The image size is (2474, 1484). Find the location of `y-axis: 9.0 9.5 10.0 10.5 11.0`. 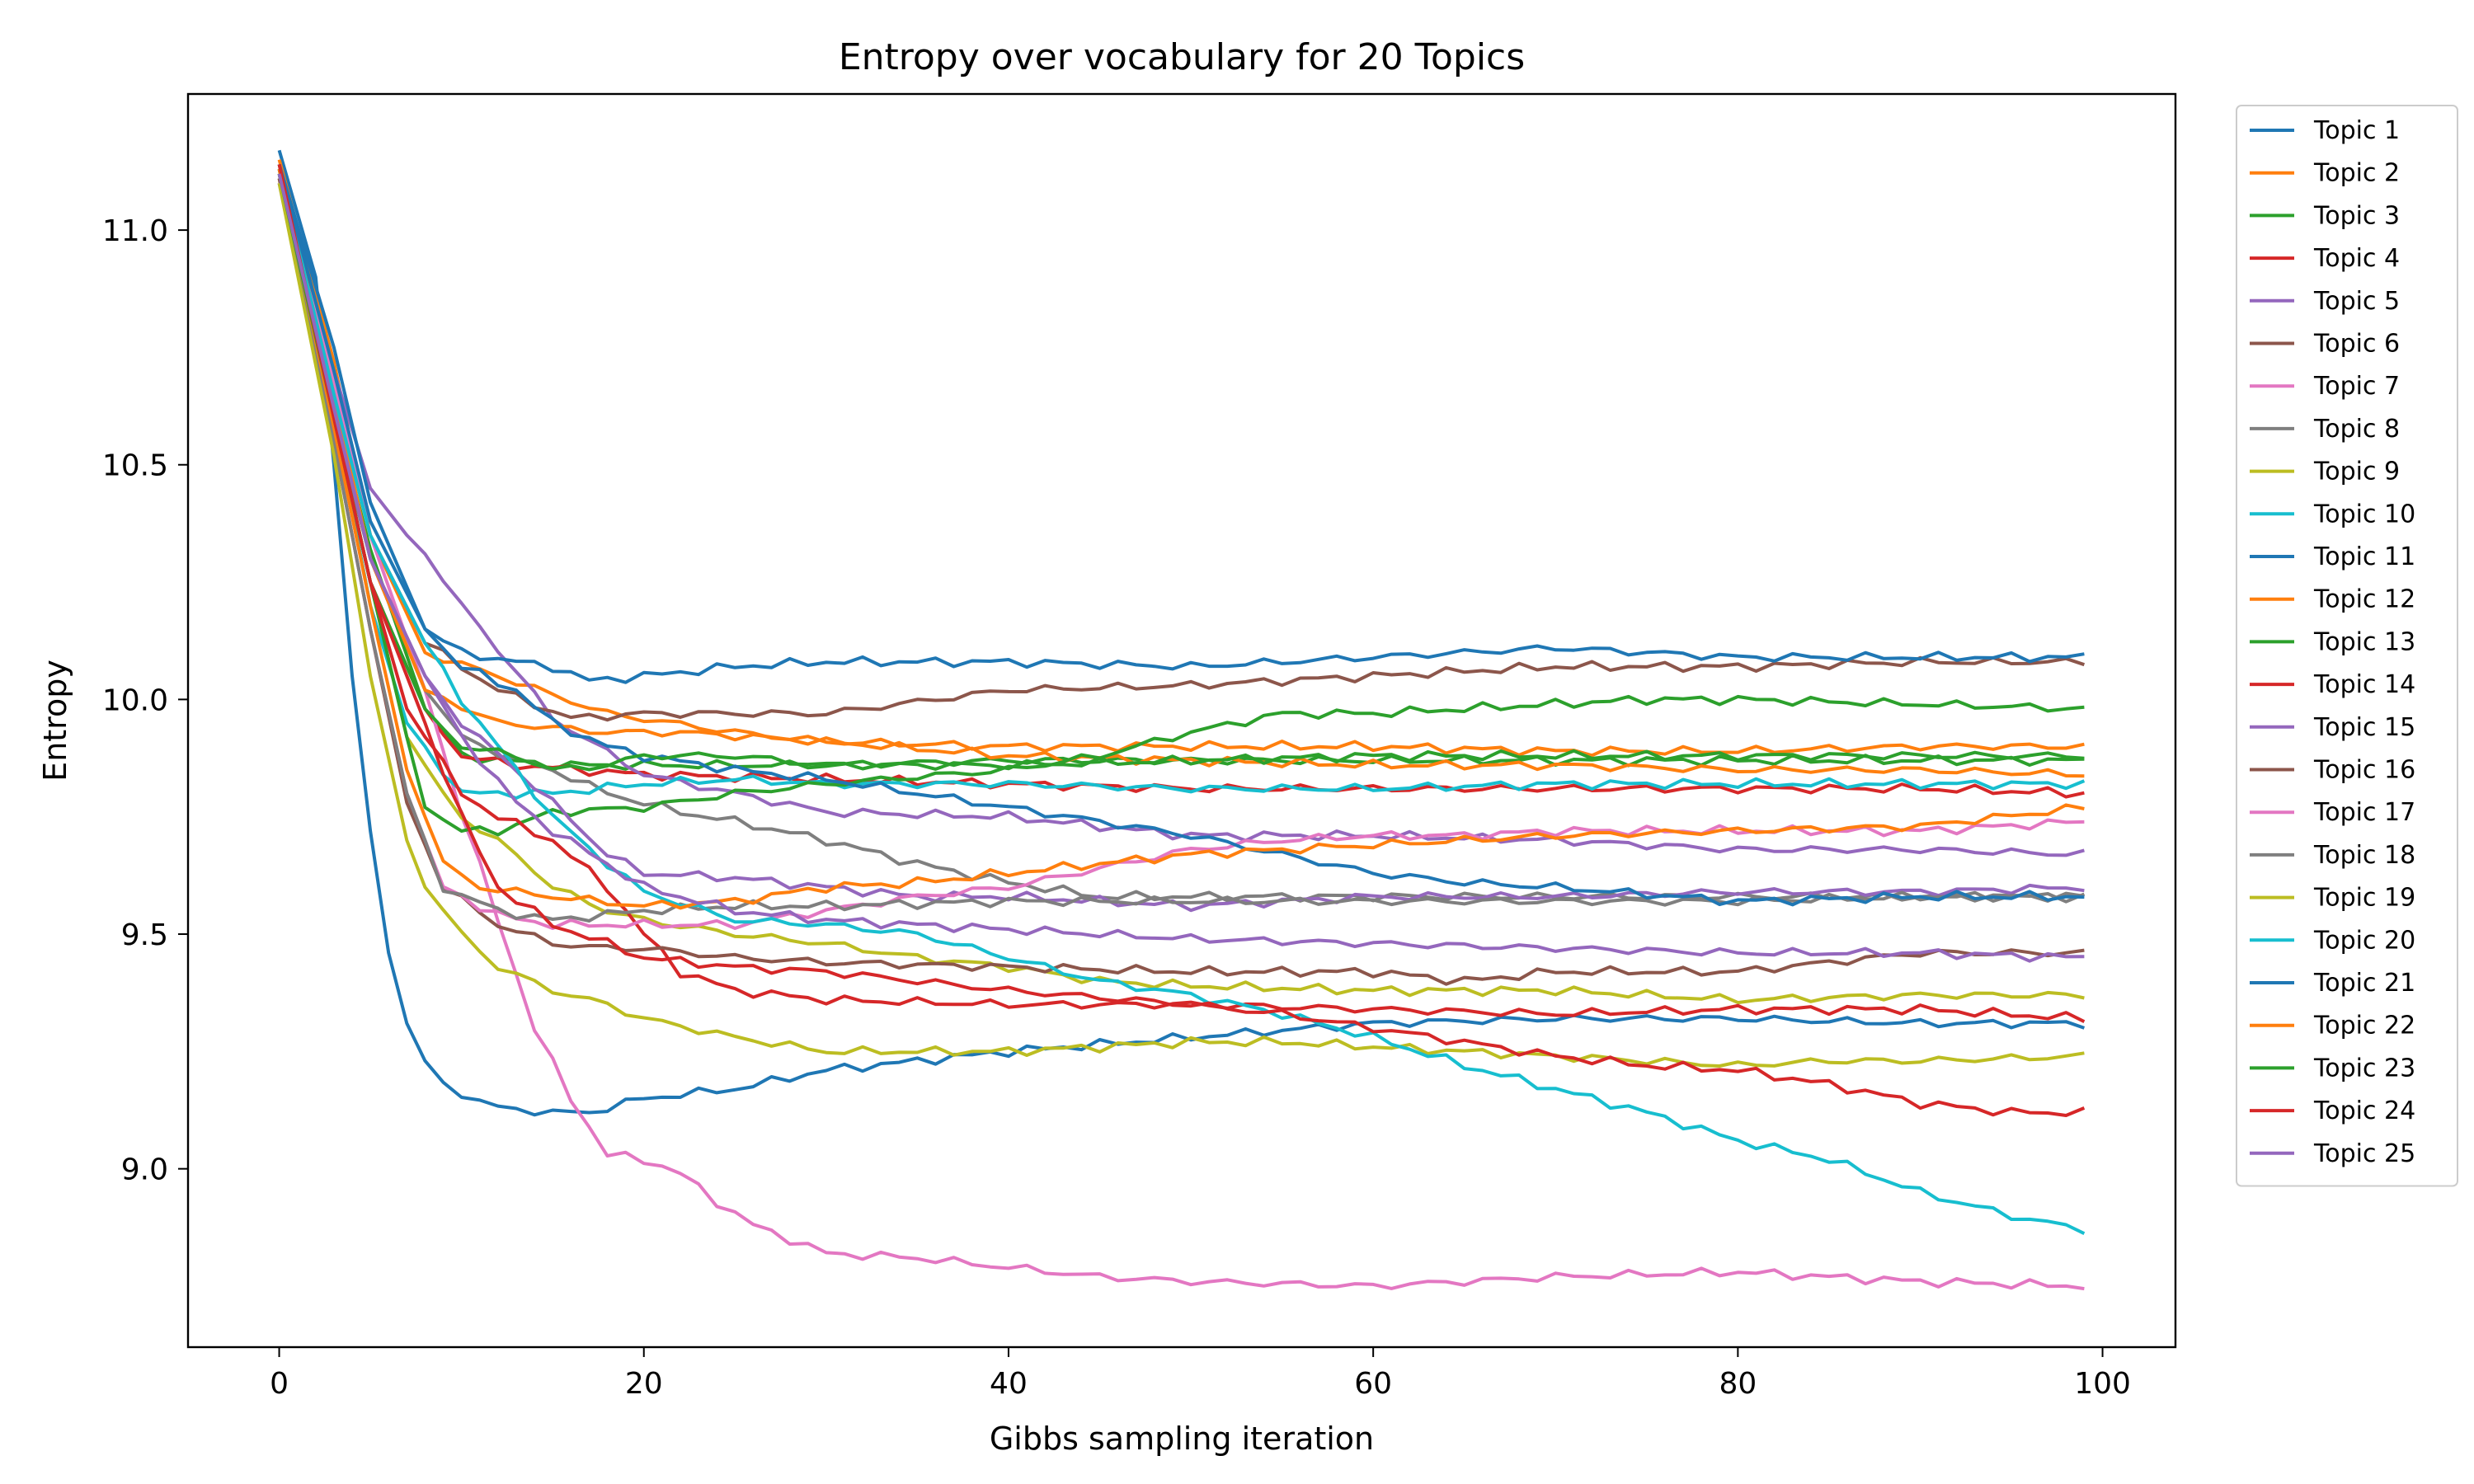

y-axis: 9.0 9.5 10.0 10.5 11.0 is located at coordinates (145, 700).